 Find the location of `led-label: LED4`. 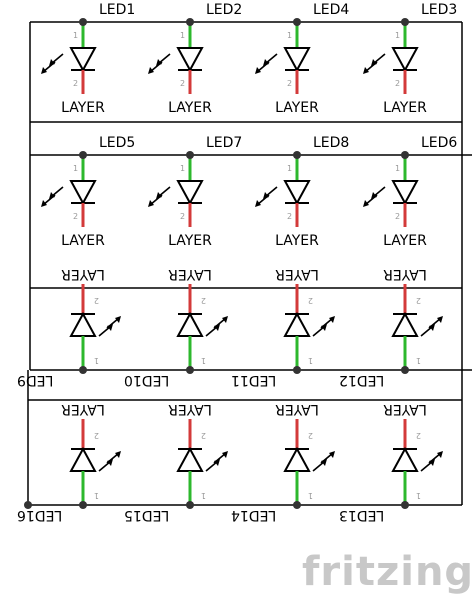

led-label: LED4 is located at coordinates (331, 10).